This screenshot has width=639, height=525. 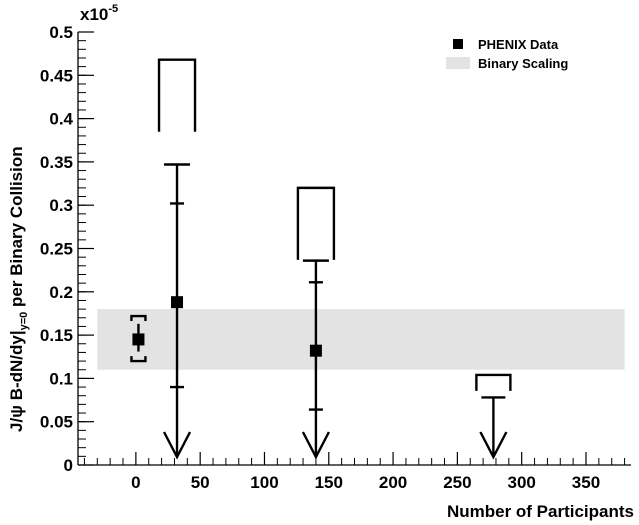 I want to click on x-tick-label: 150, so click(x=329, y=482).